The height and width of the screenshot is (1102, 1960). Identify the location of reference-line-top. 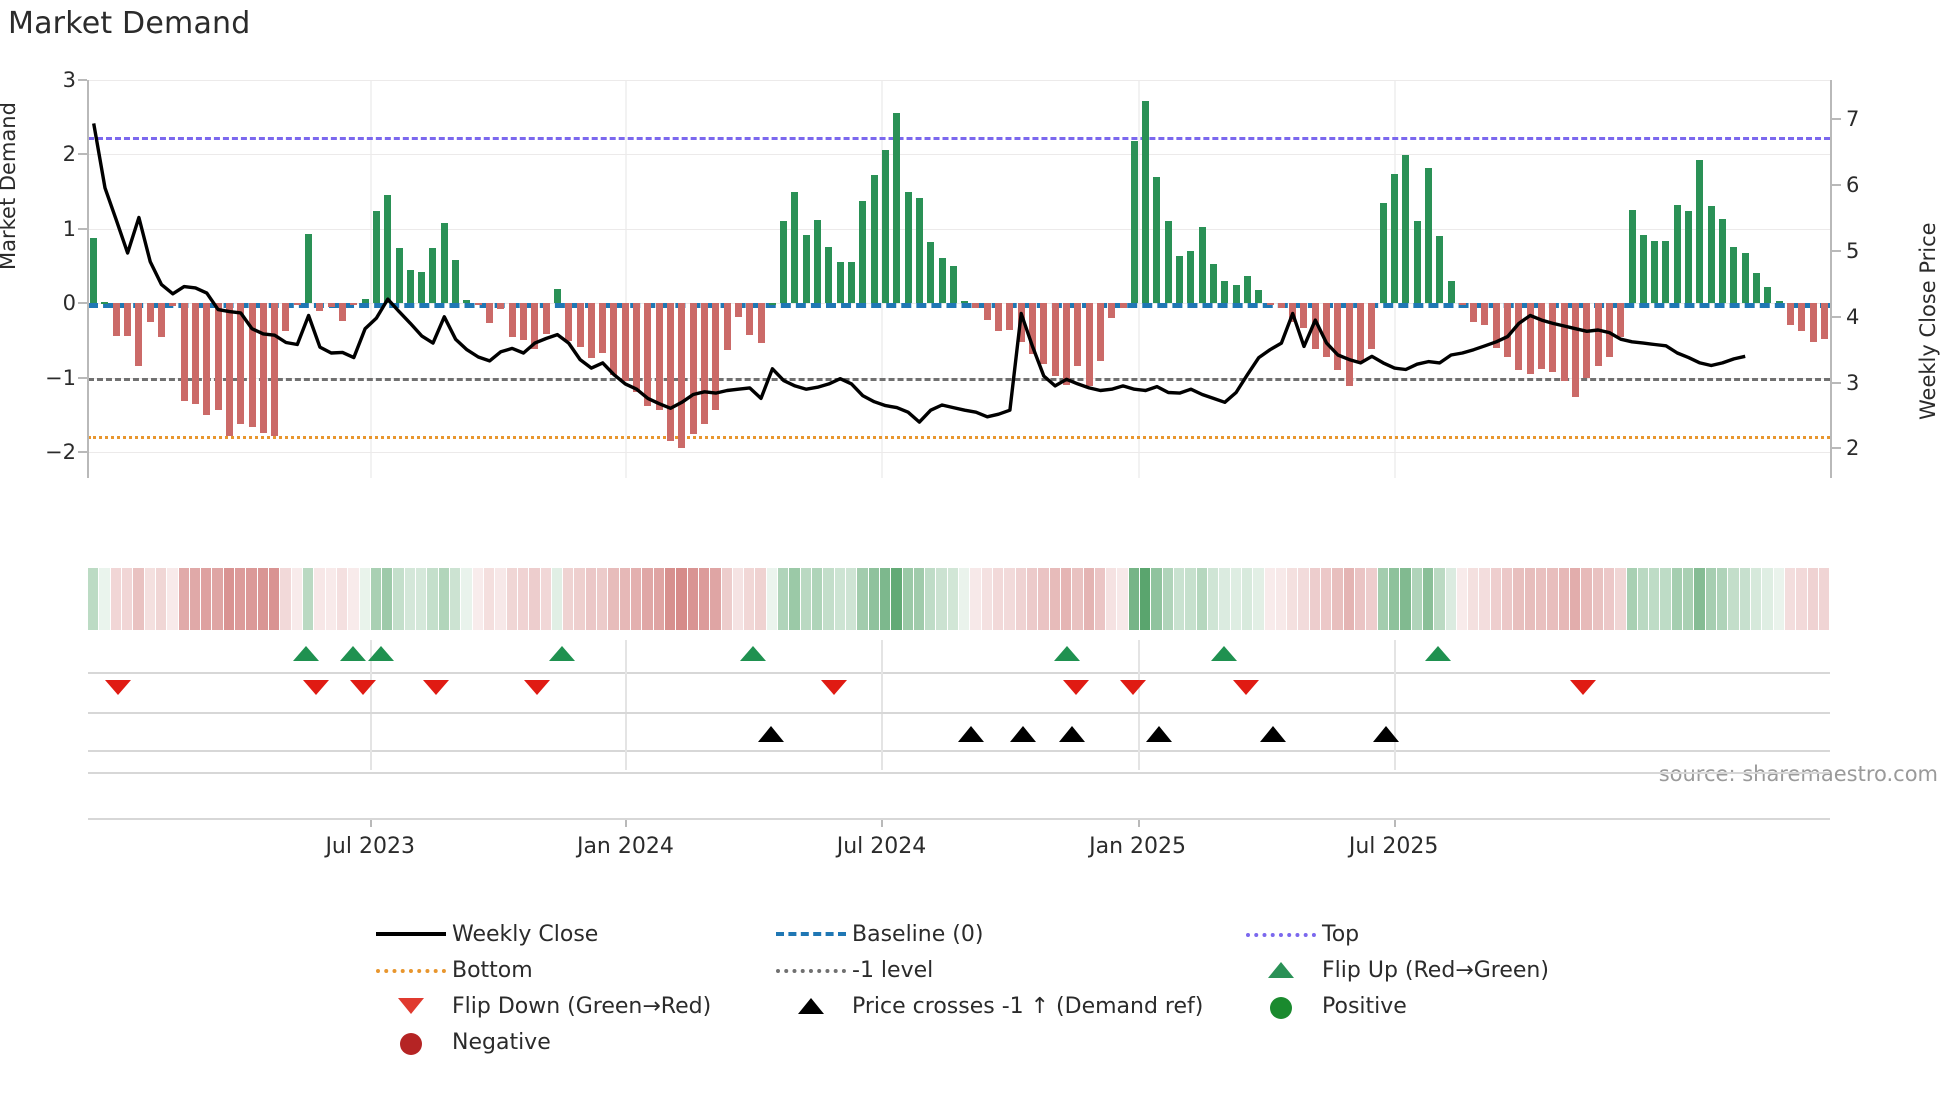
(959, 138).